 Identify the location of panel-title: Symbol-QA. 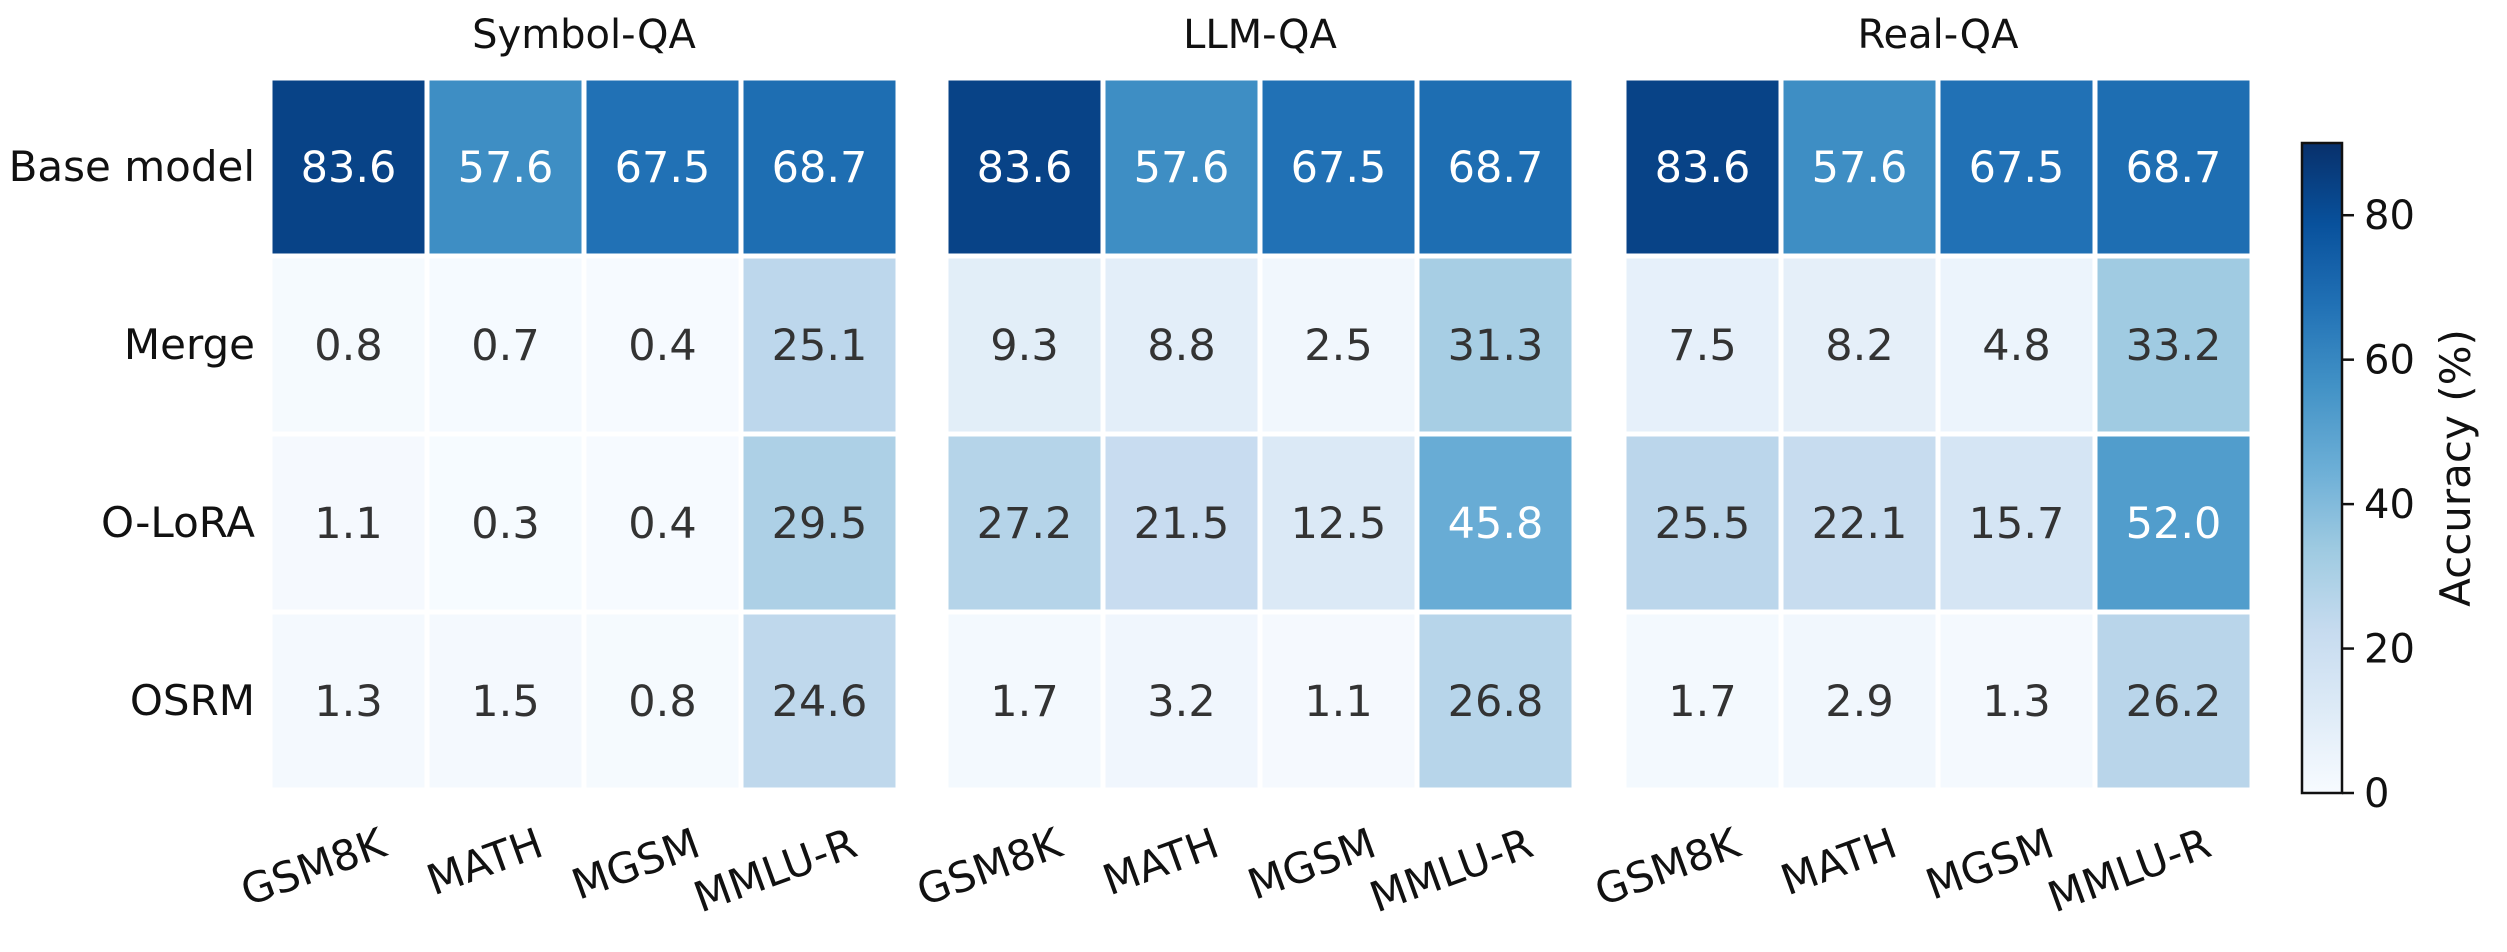
(584, 35).